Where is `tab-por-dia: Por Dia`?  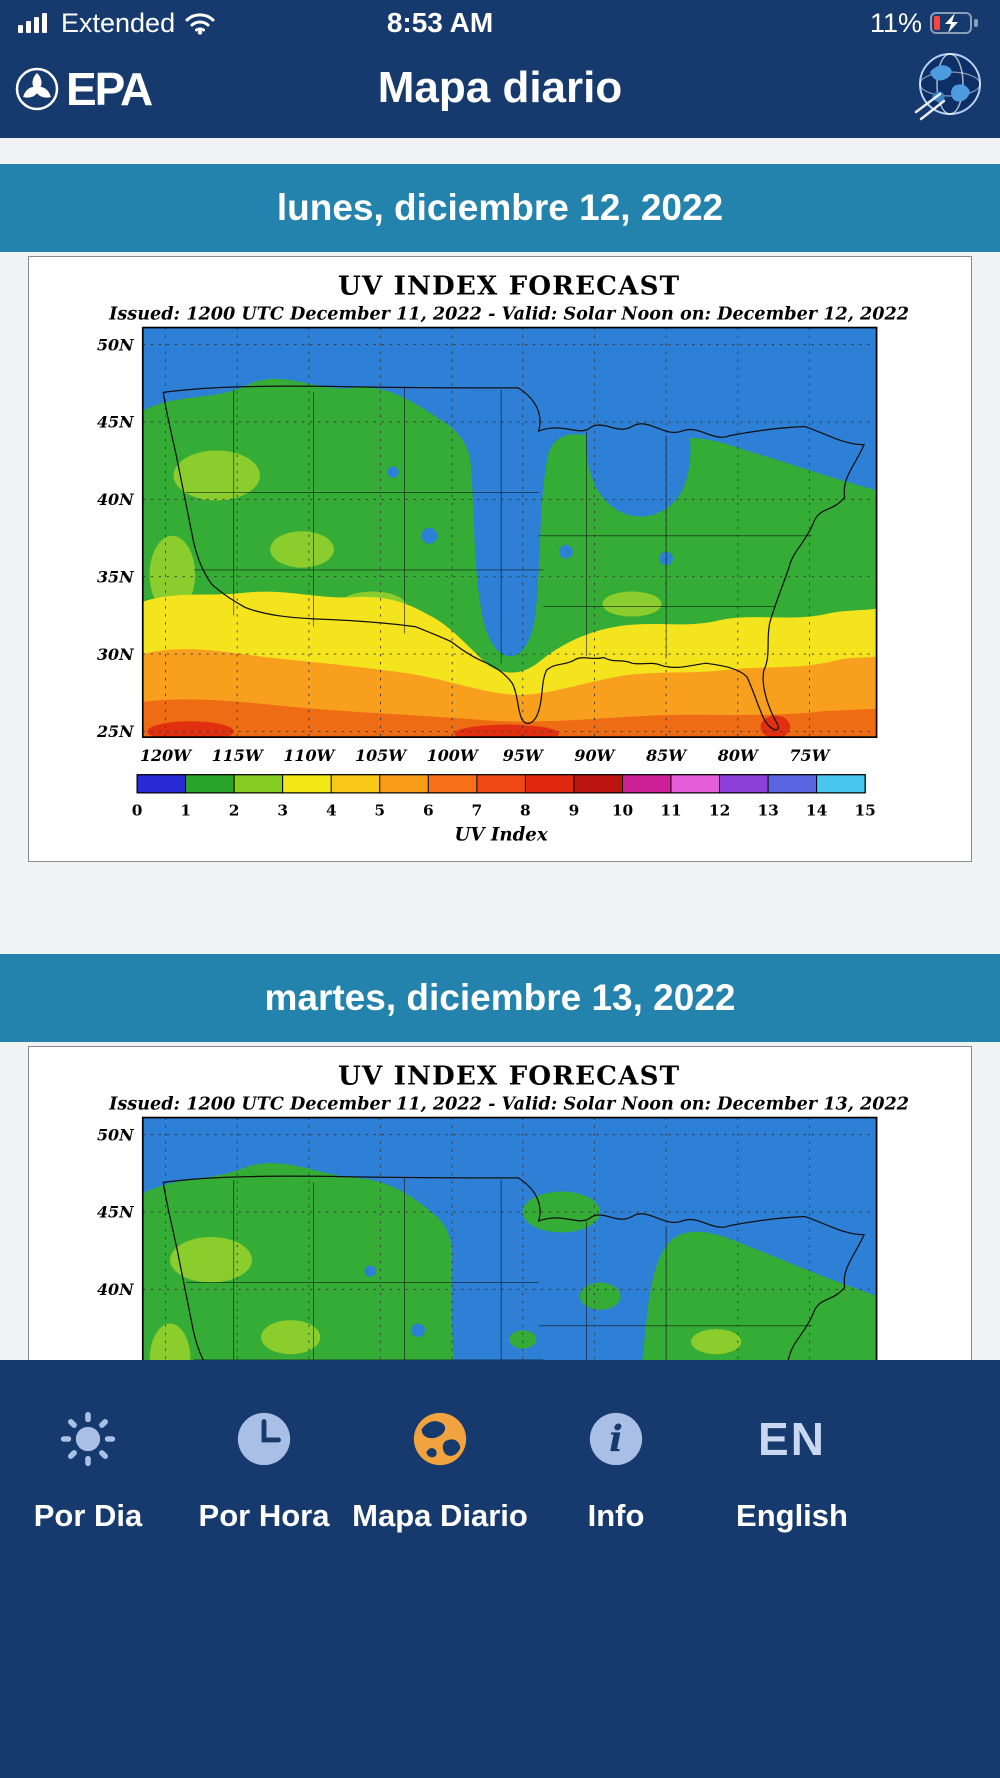 tab-por-dia: Por Dia is located at coordinates (88, 1471).